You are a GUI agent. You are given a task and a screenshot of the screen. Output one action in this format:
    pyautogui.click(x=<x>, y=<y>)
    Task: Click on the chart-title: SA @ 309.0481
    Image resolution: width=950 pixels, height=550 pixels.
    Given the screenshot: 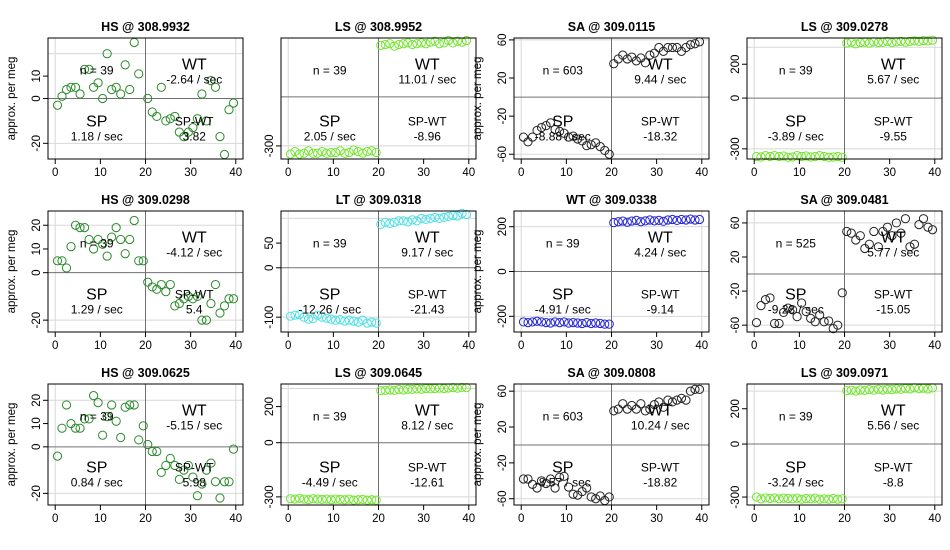 What is the action you would take?
    pyautogui.click(x=844, y=200)
    